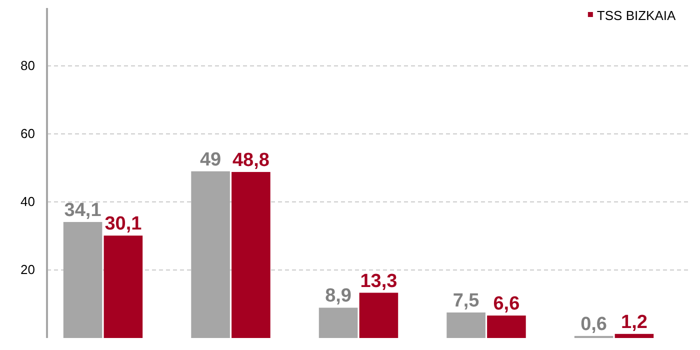  What do you see at coordinates (338, 296) in the screenshot?
I see `data-label: 8,9` at bounding box center [338, 296].